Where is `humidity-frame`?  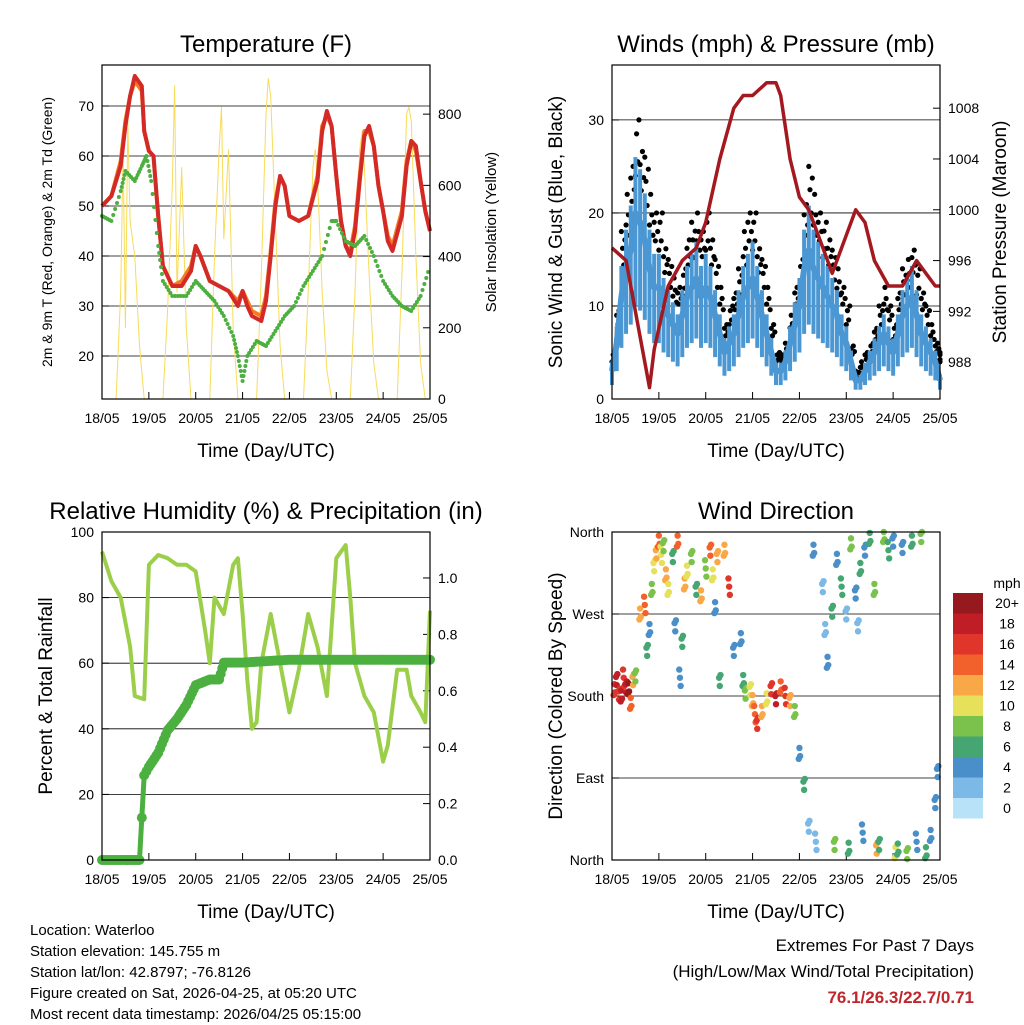 humidity-frame is located at coordinates (266, 696).